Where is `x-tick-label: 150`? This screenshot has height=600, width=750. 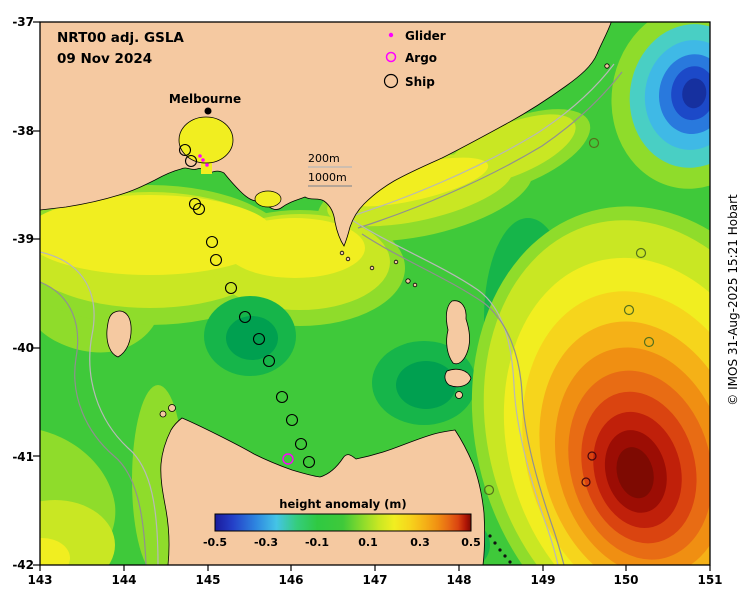
x-tick-label: 150 is located at coordinates (625, 580).